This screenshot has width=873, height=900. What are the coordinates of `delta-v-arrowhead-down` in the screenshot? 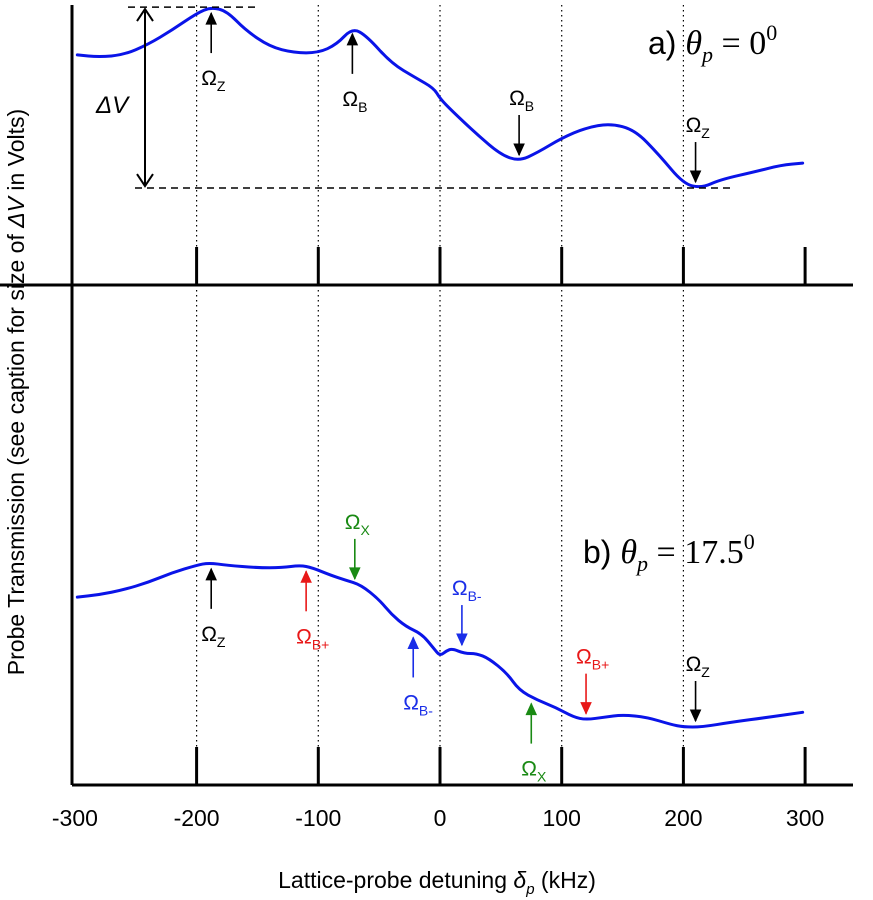 It's located at (145, 180).